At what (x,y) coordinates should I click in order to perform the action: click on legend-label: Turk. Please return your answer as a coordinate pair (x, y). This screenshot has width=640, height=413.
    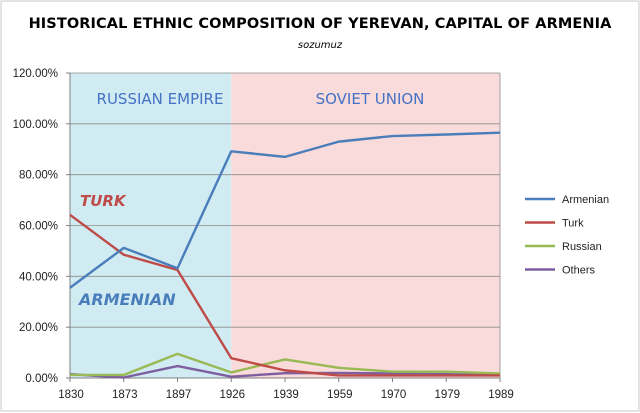
    Looking at the image, I should click on (573, 224).